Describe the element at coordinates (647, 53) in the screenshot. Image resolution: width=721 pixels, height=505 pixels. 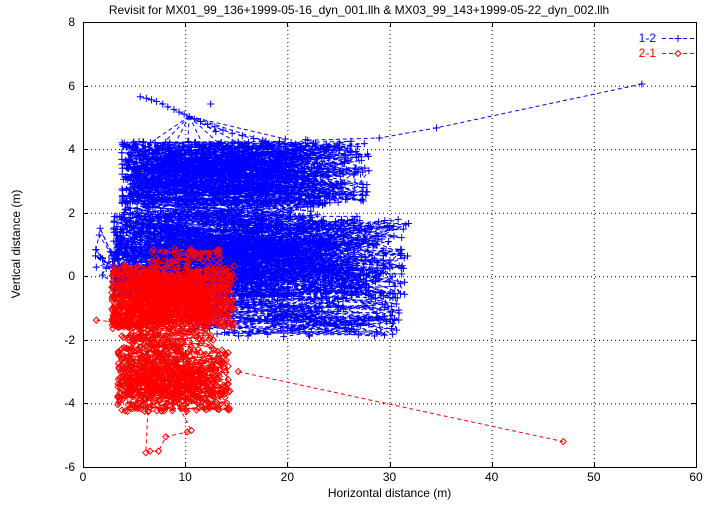
I see `legend-label: 2-1` at that location.